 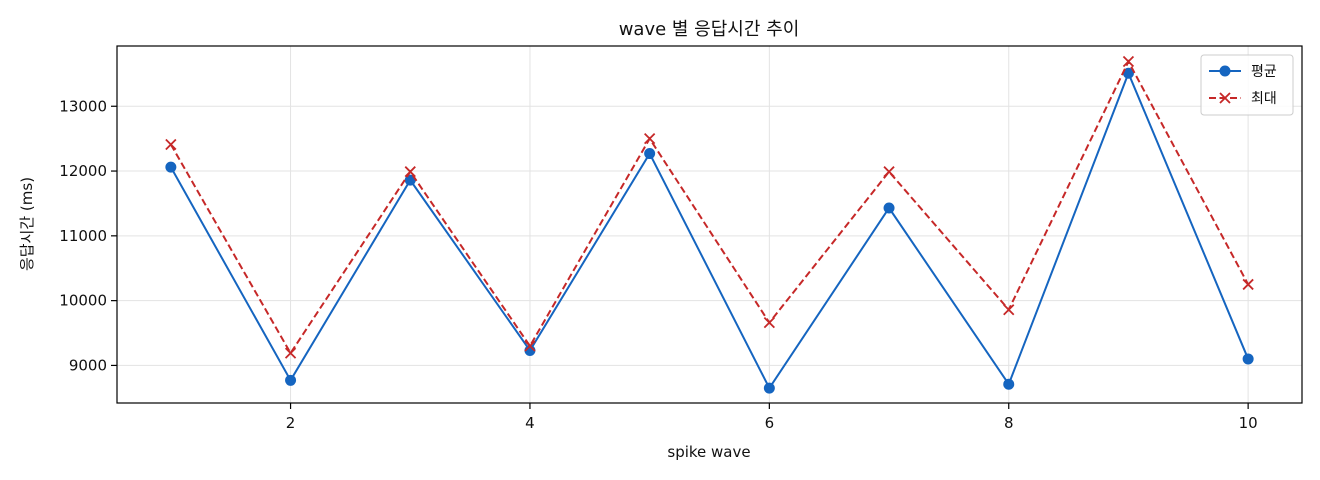 What do you see at coordinates (708, 452) in the screenshot?
I see `x-axis-label: spike wave` at bounding box center [708, 452].